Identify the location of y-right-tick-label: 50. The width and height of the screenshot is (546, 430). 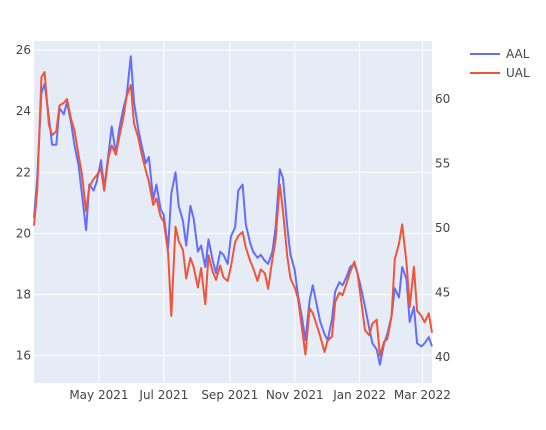
(442, 228).